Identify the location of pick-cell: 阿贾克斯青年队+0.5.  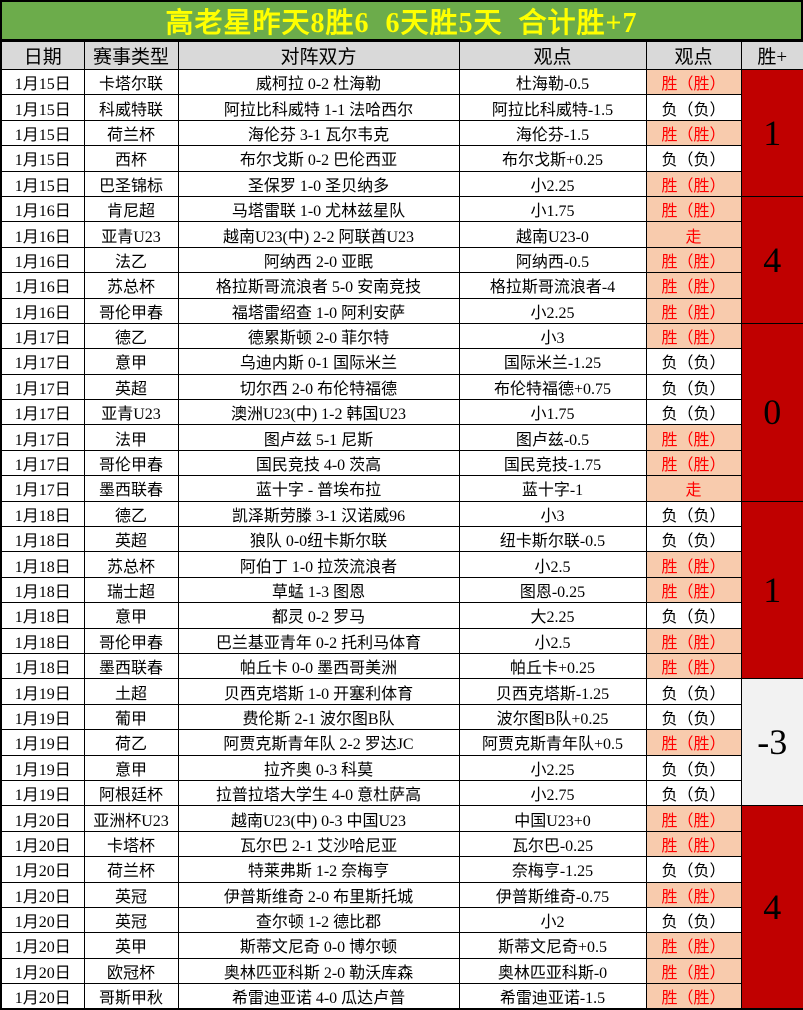
(552, 742).